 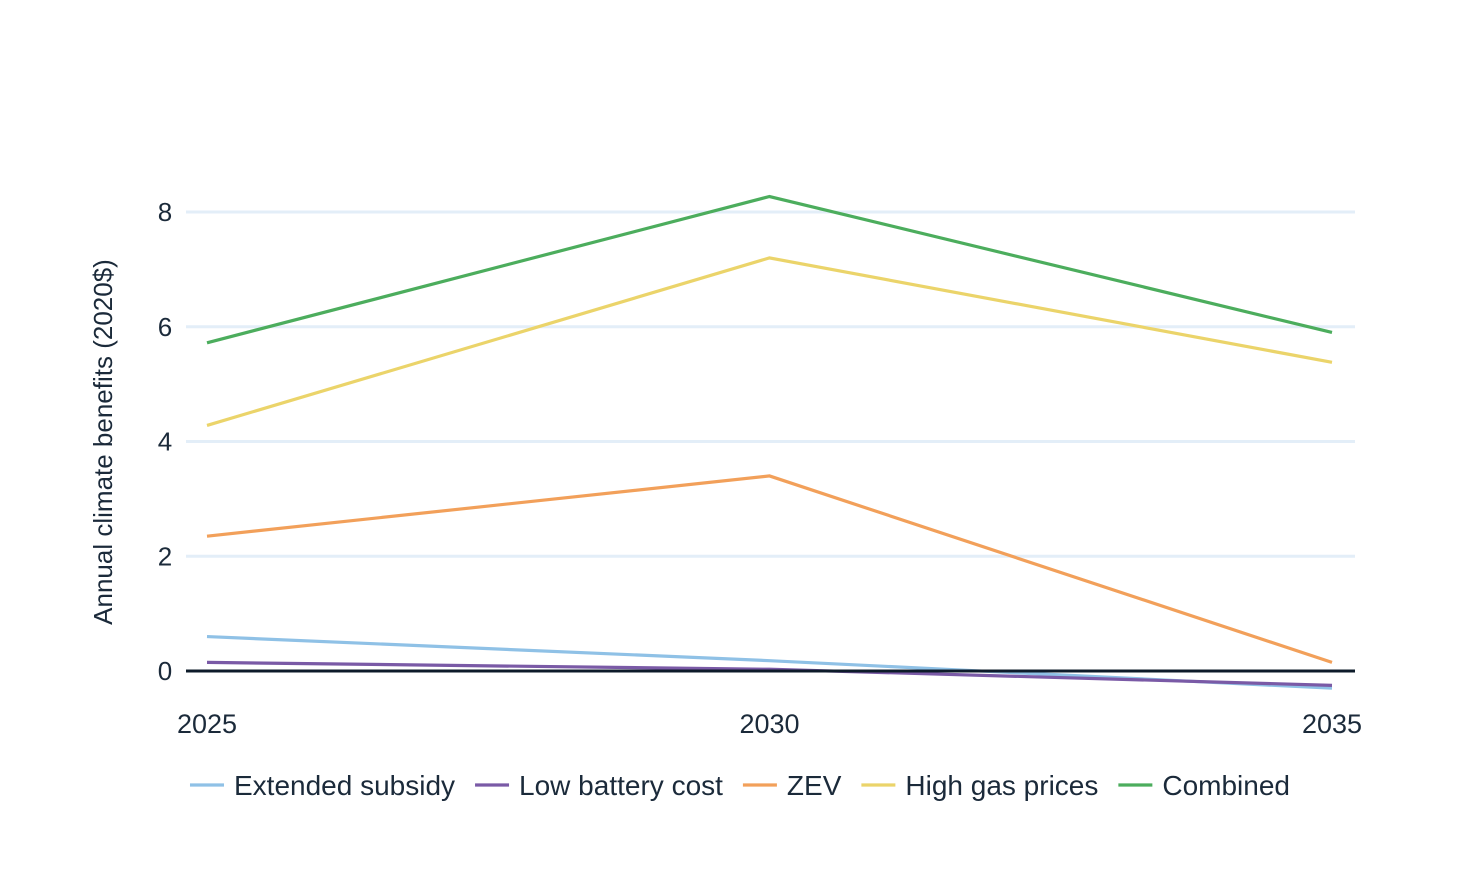 I want to click on legend-item-zev: ZEV, so click(x=792, y=785).